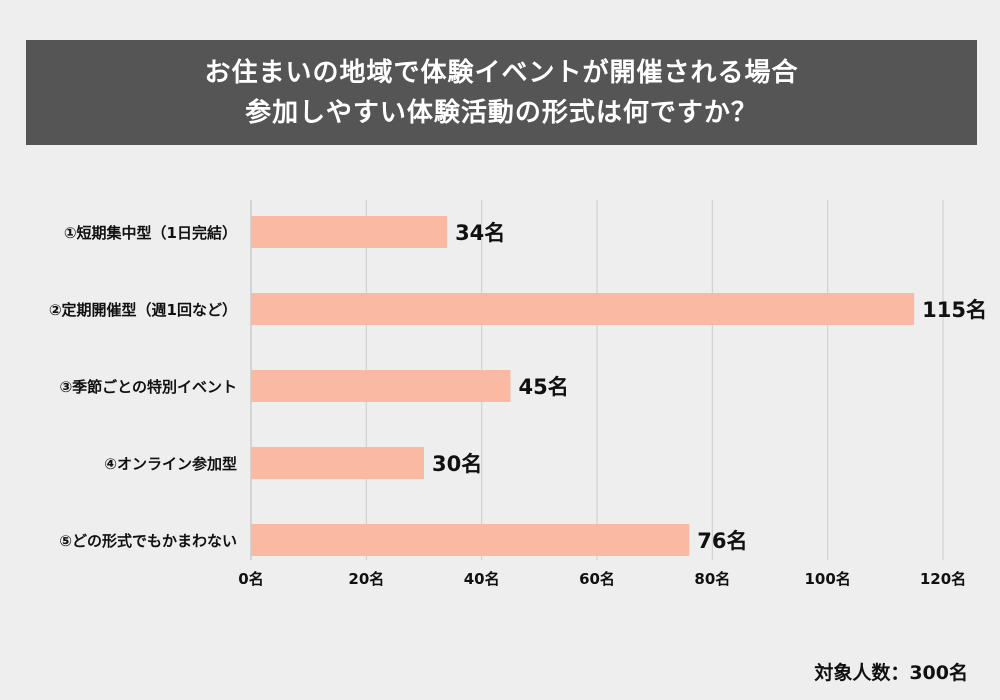  I want to click on x-tick-label-100: 100名, so click(828, 579).